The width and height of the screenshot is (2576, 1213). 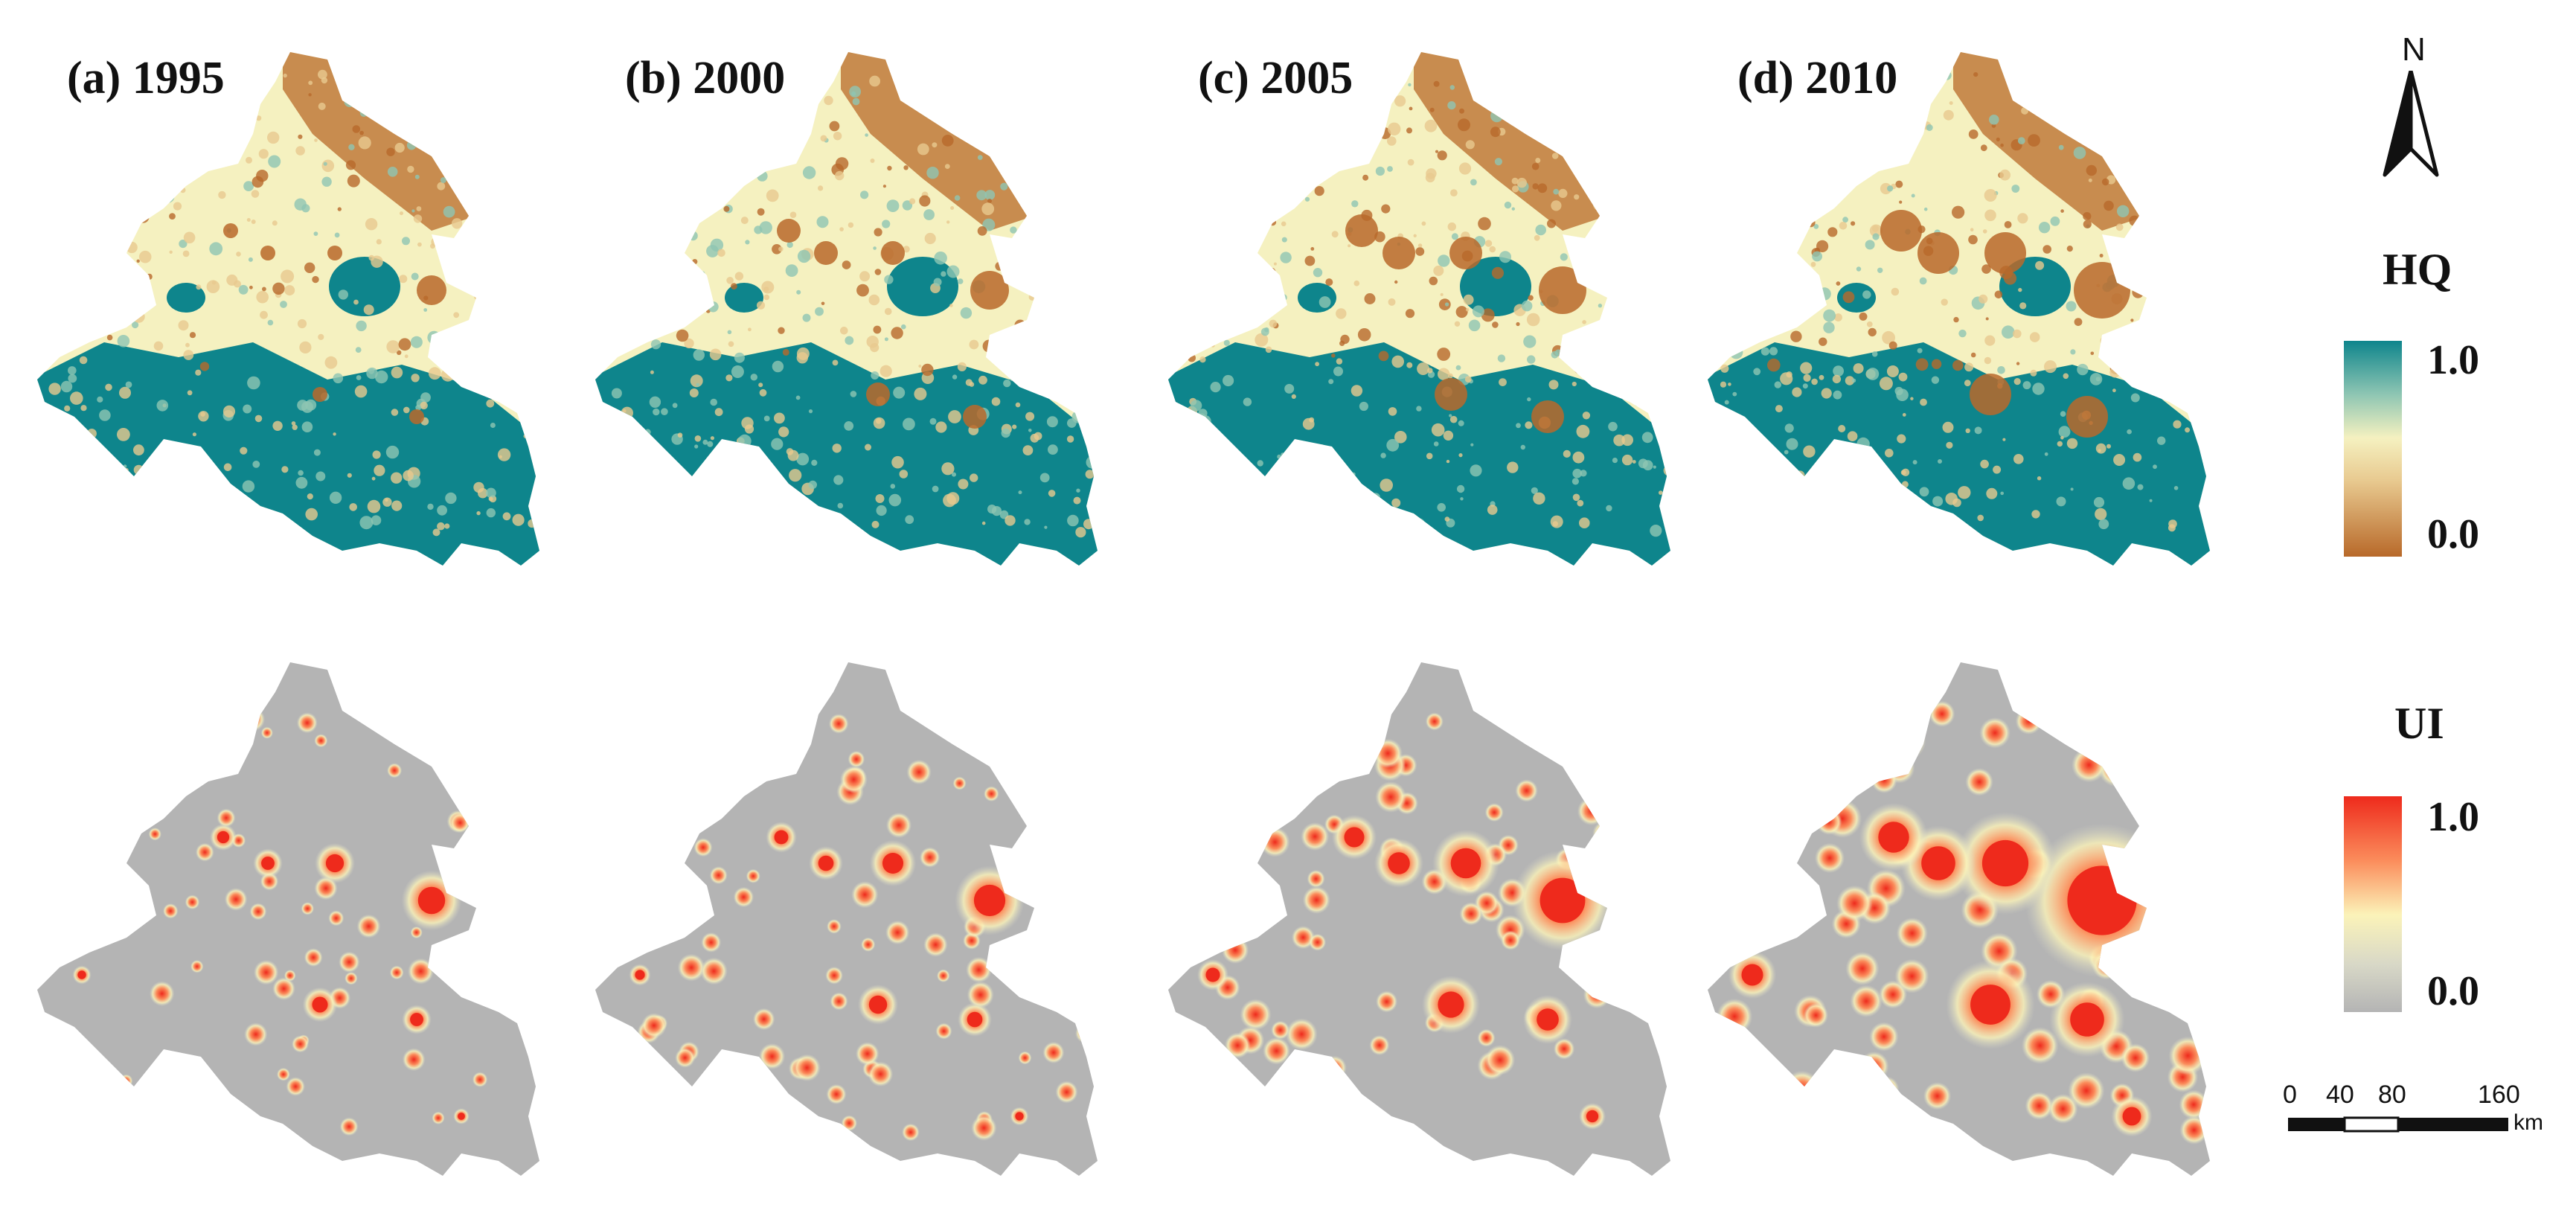 I want to click on ui-map-panel-2000, so click(x=849, y=923).